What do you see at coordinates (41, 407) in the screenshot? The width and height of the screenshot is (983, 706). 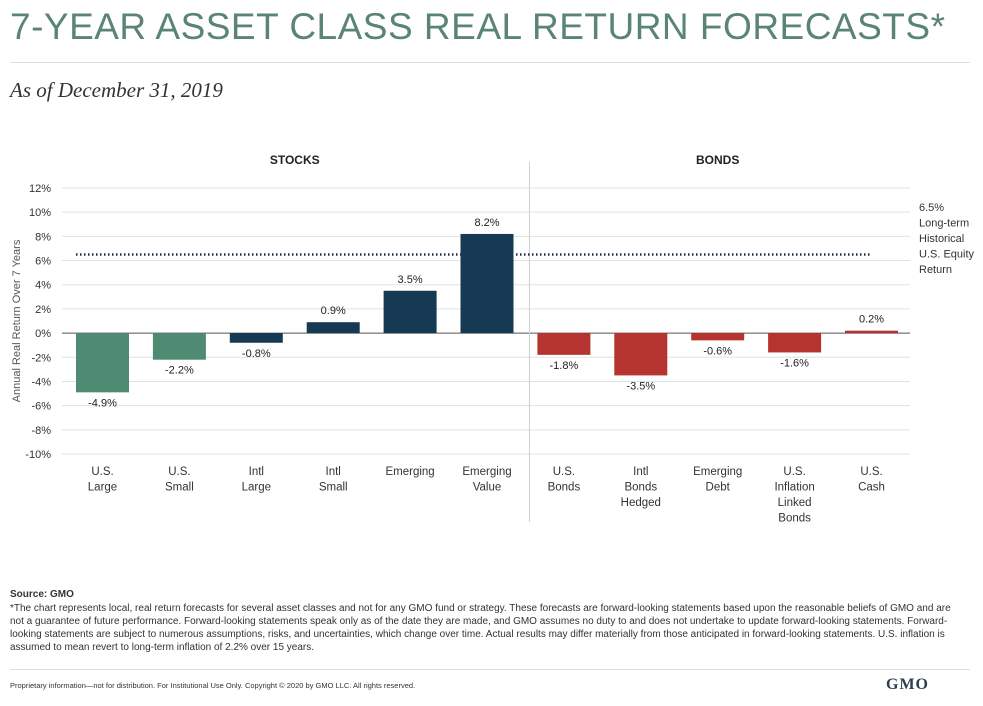 I see `y-tick-label: -6%` at bounding box center [41, 407].